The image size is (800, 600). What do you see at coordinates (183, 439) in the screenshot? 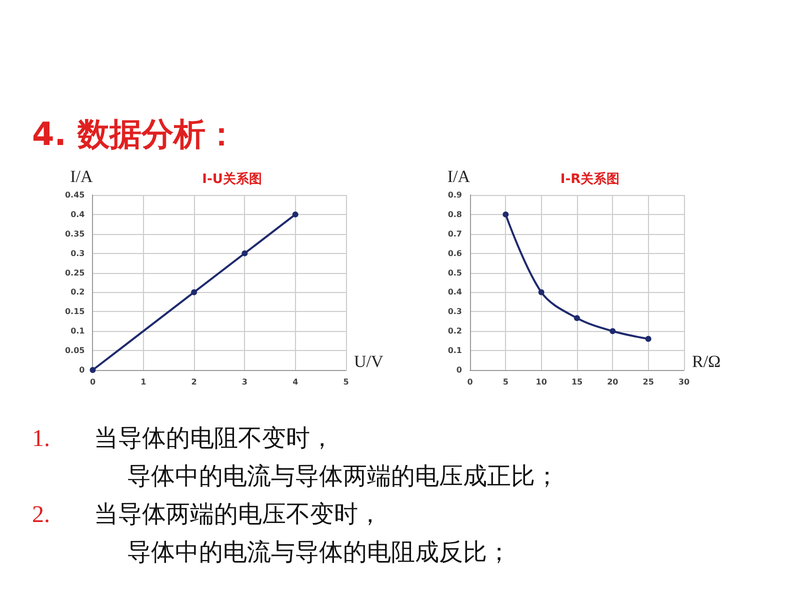
I see `text: 1. 当导体的电阻不变时，` at bounding box center [183, 439].